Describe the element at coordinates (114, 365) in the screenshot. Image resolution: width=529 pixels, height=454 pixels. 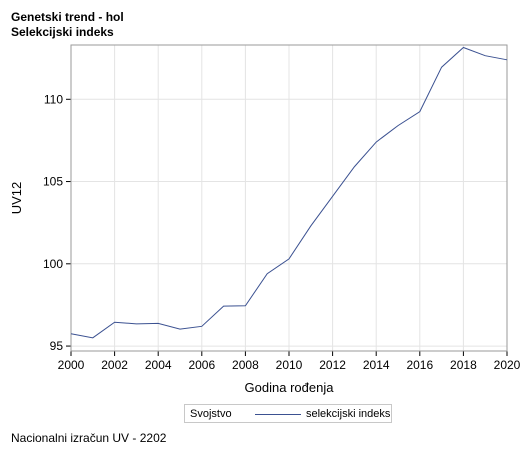
I see `x-tick-label: 2002` at that location.